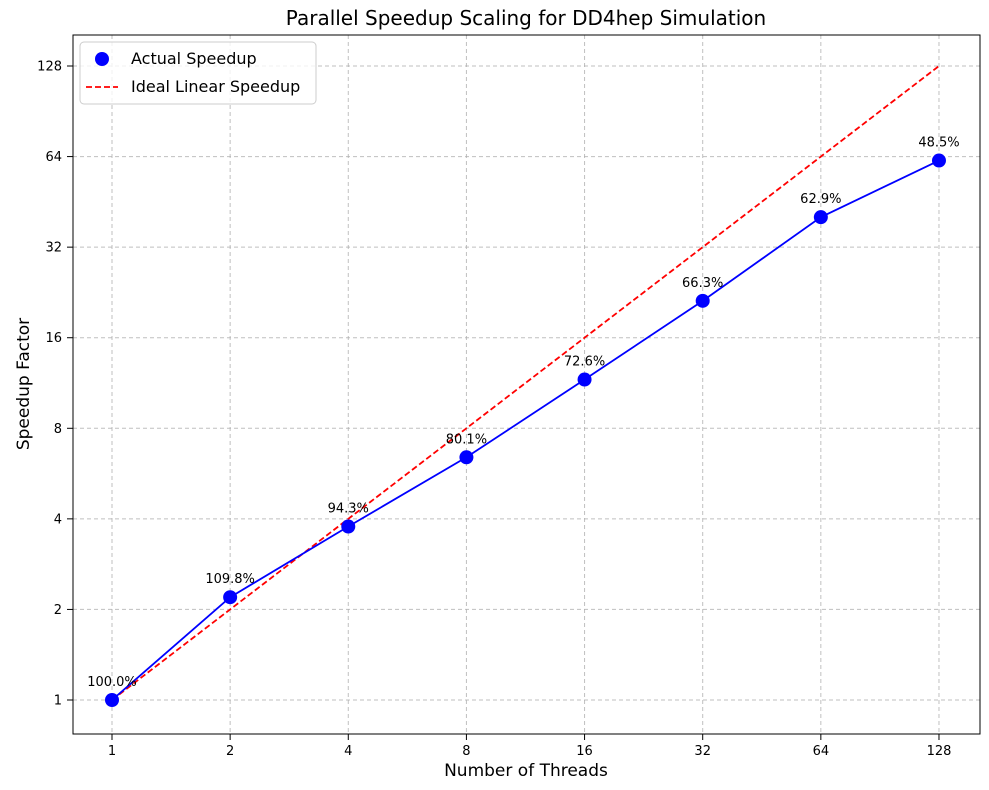 This screenshot has width=989, height=790. Describe the element at coordinates (24, 384) in the screenshot. I see `y-axis-label: Speedup Factor` at that location.